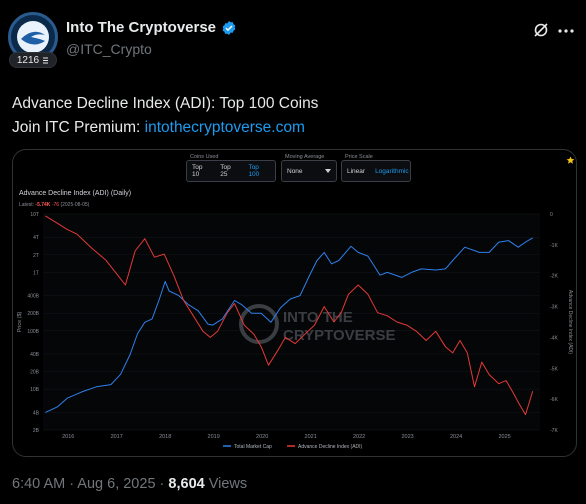  I want to click on y-left-tick-label: 4B, so click(36, 413).